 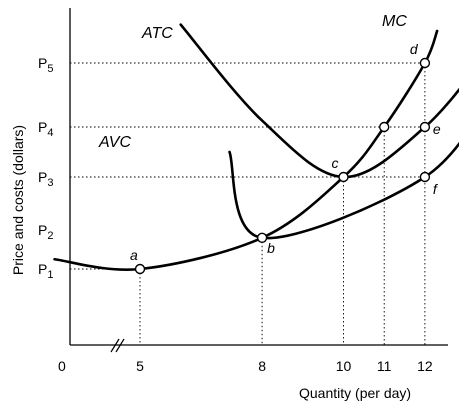 What do you see at coordinates (62, 366) in the screenshot?
I see `origin-label: 0` at bounding box center [62, 366].